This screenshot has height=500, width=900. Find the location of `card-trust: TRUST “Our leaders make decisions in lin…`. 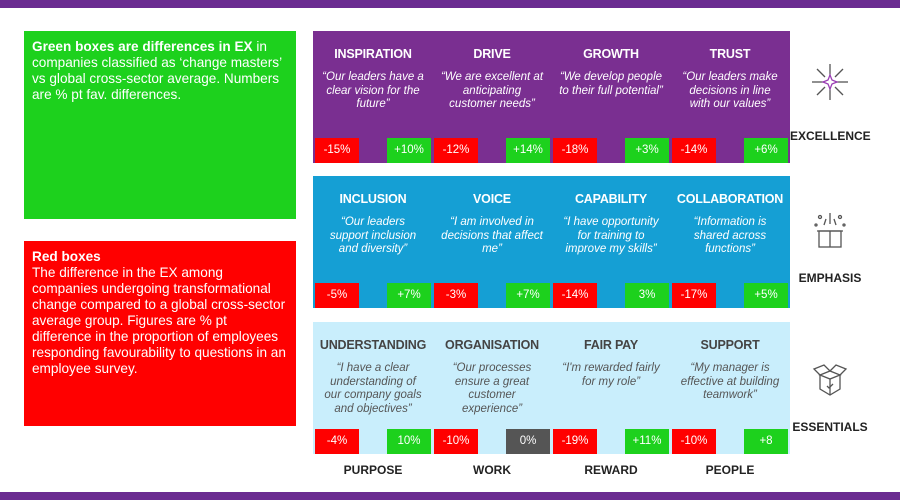

card-trust: TRUST “Our leaders make decisions in lin… is located at coordinates (730, 97).